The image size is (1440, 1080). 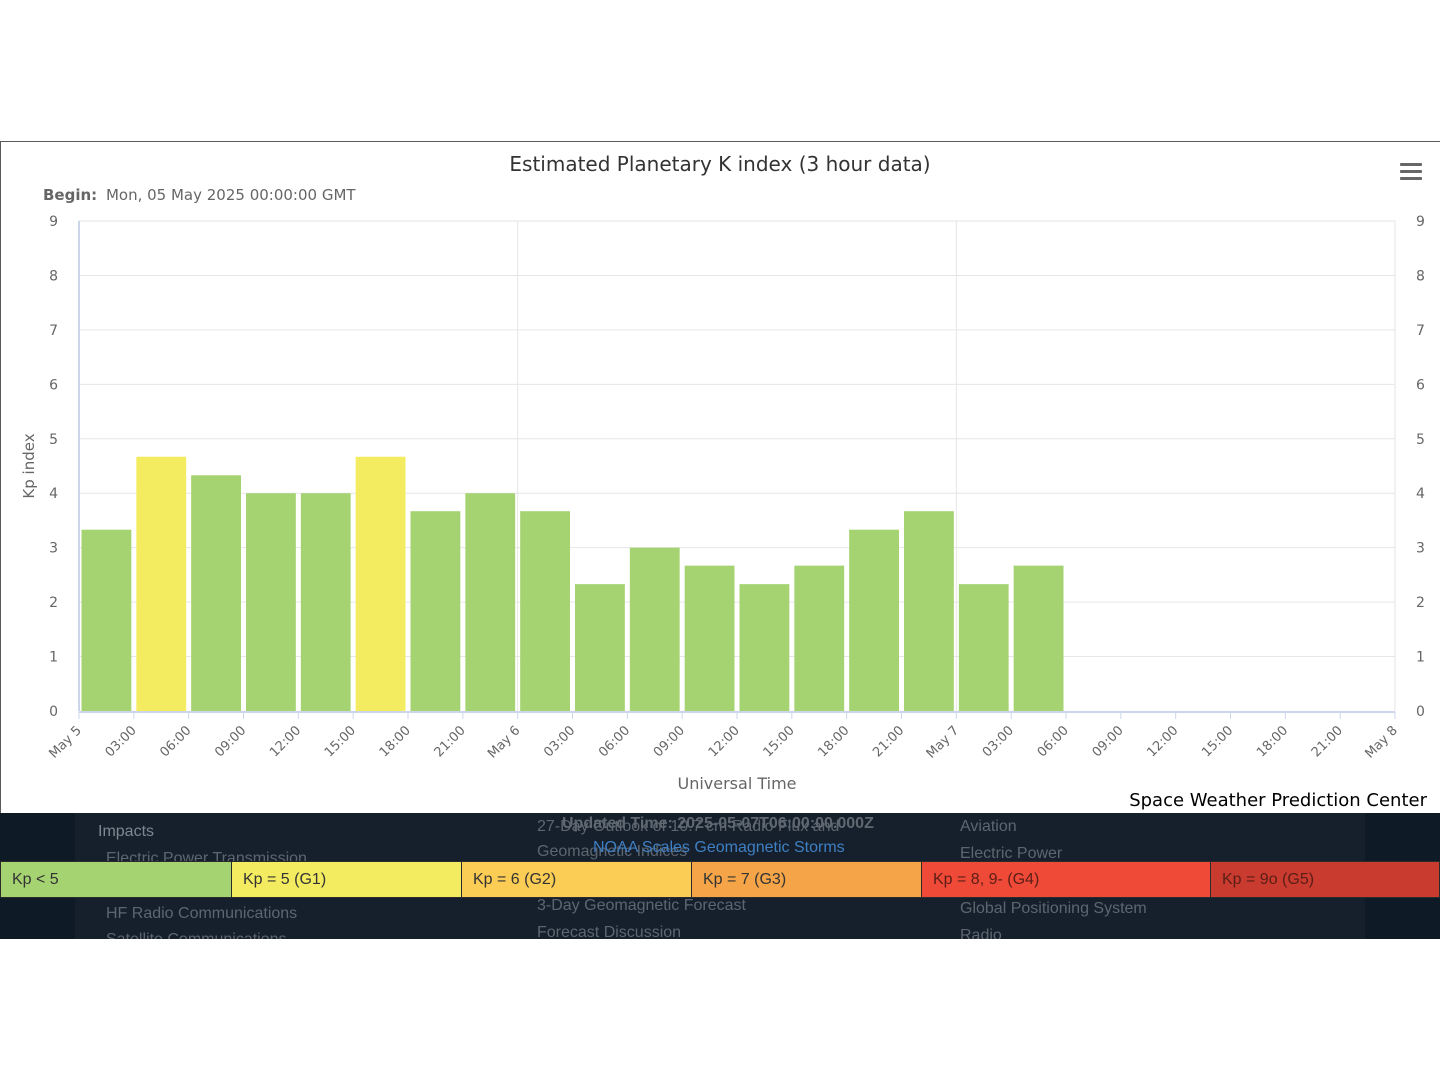 What do you see at coordinates (53, 549) in the screenshot?
I see `y-tick-label-left: 3` at bounding box center [53, 549].